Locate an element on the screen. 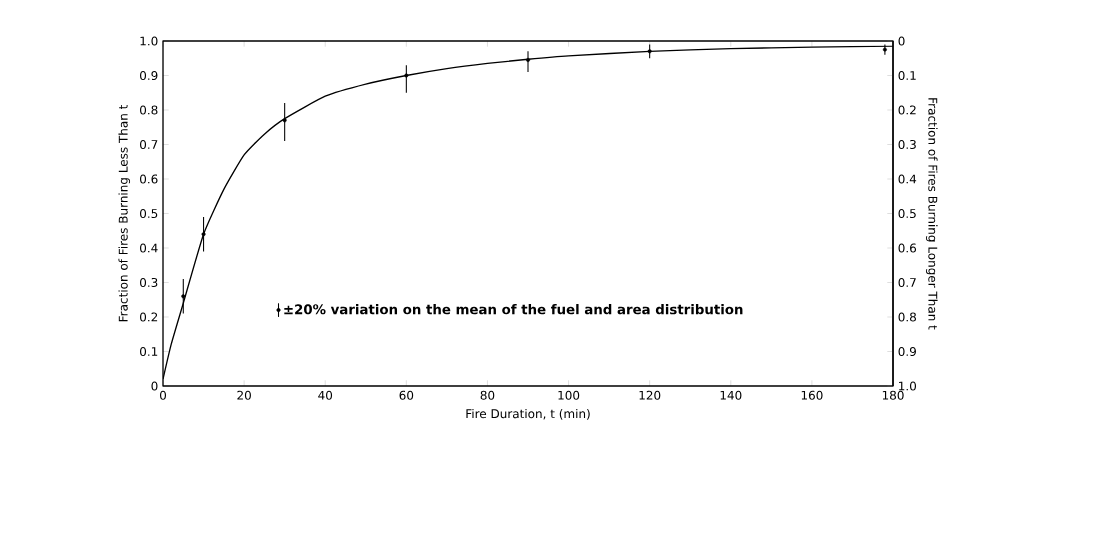  y2-tick-label: 0.8 is located at coordinates (907, 317).